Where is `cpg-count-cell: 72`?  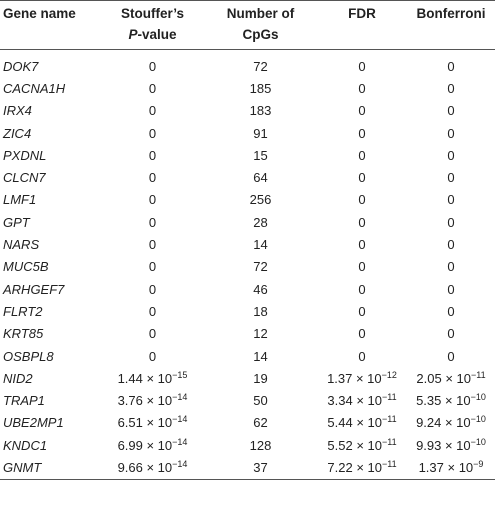 cpg-count-cell: 72 is located at coordinates (260, 267).